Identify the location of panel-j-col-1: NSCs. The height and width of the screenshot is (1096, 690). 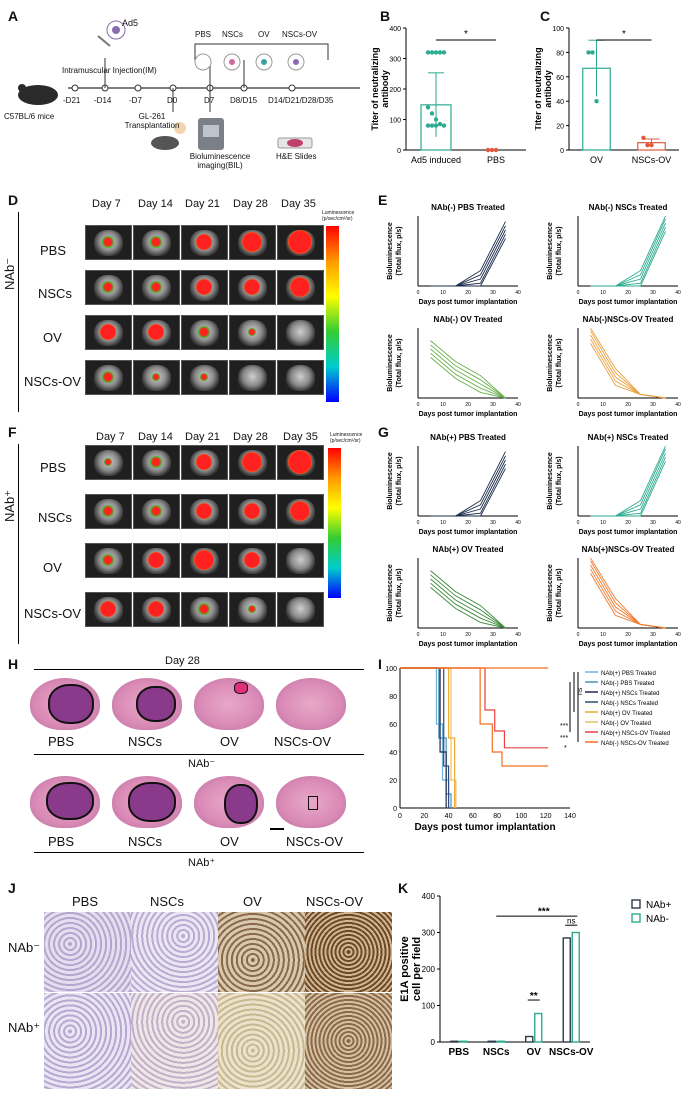
(167, 901).